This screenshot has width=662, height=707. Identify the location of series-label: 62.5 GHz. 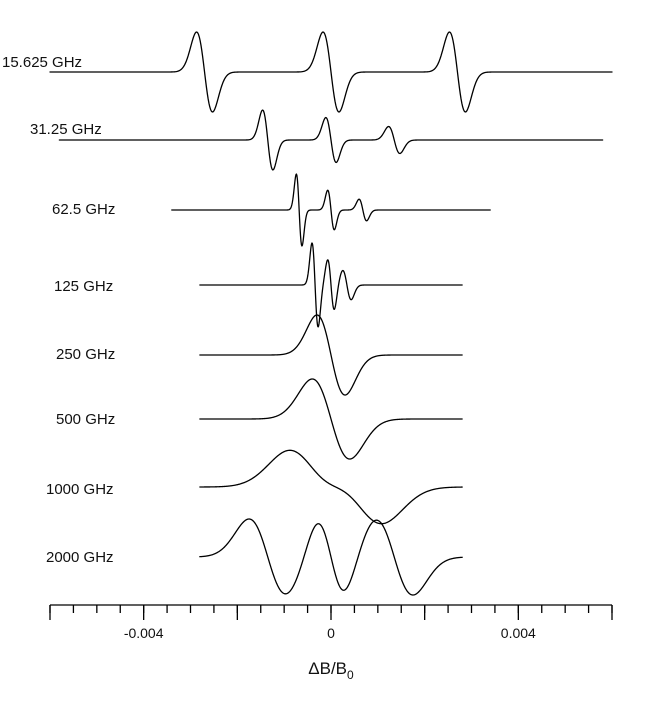
(83, 209).